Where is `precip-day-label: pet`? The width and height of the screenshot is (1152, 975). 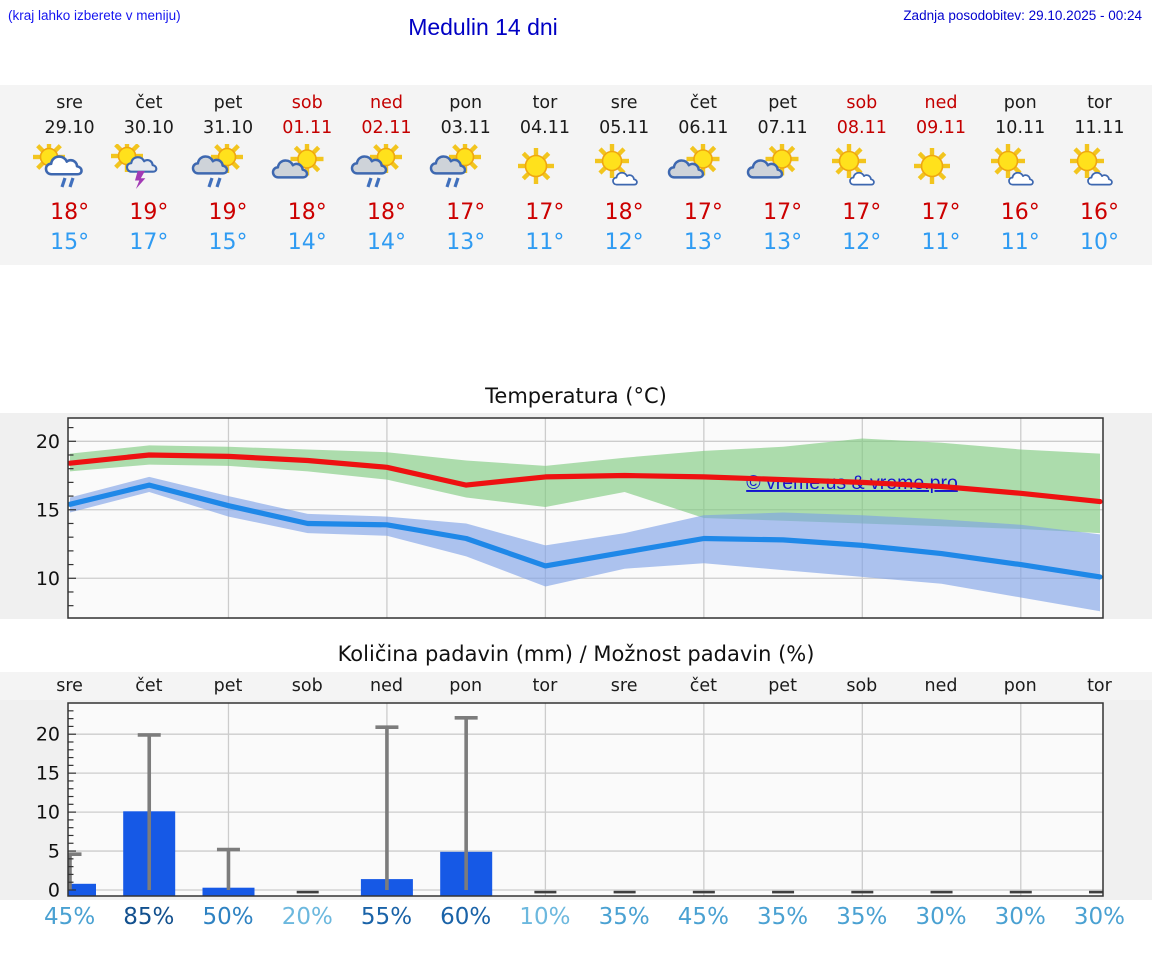 precip-day-label: pet is located at coordinates (782, 686).